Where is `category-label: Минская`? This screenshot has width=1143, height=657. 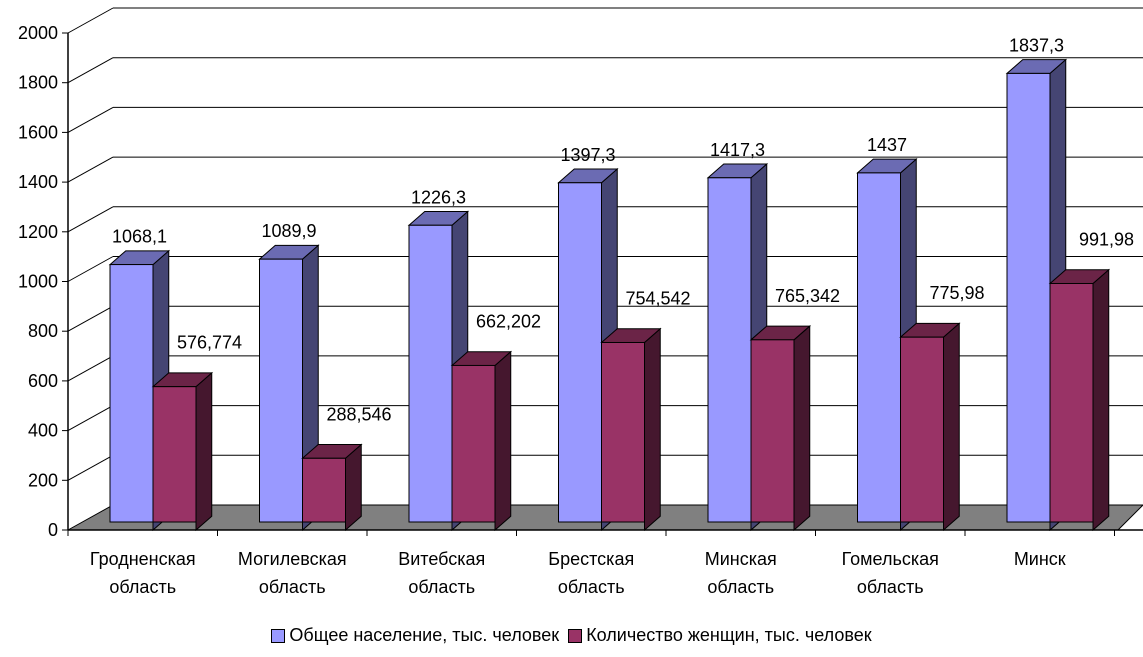
category-label: Минская is located at coordinates (741, 559).